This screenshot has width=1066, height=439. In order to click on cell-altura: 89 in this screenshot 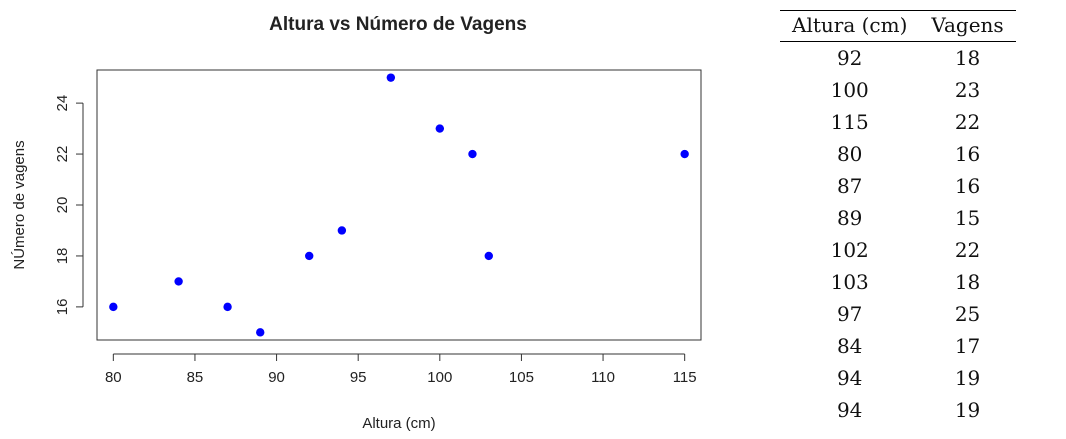, I will do `click(849, 218)`.